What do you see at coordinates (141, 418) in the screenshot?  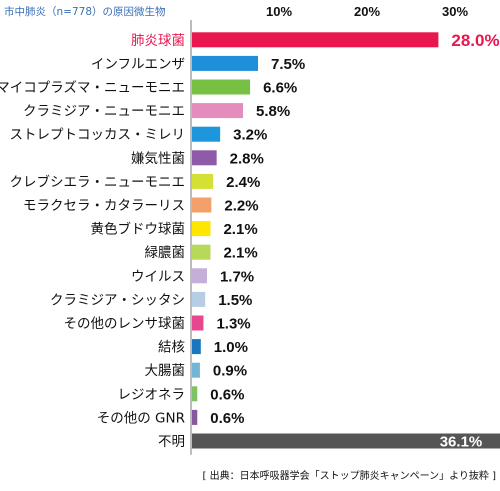 I see `category-label: その他の GNR` at bounding box center [141, 418].